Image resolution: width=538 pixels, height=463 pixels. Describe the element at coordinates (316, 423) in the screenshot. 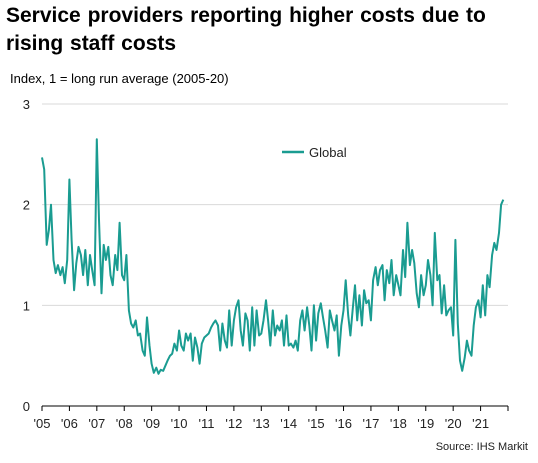

I see `x-tick-label: '15` at that location.